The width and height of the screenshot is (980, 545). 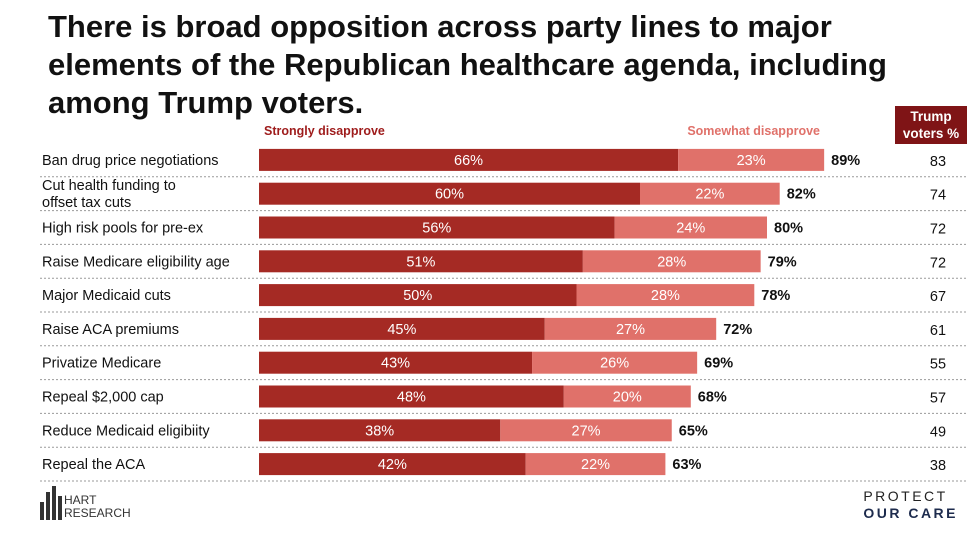 I want to click on category-label: Repeal the ACA, so click(x=94, y=465).